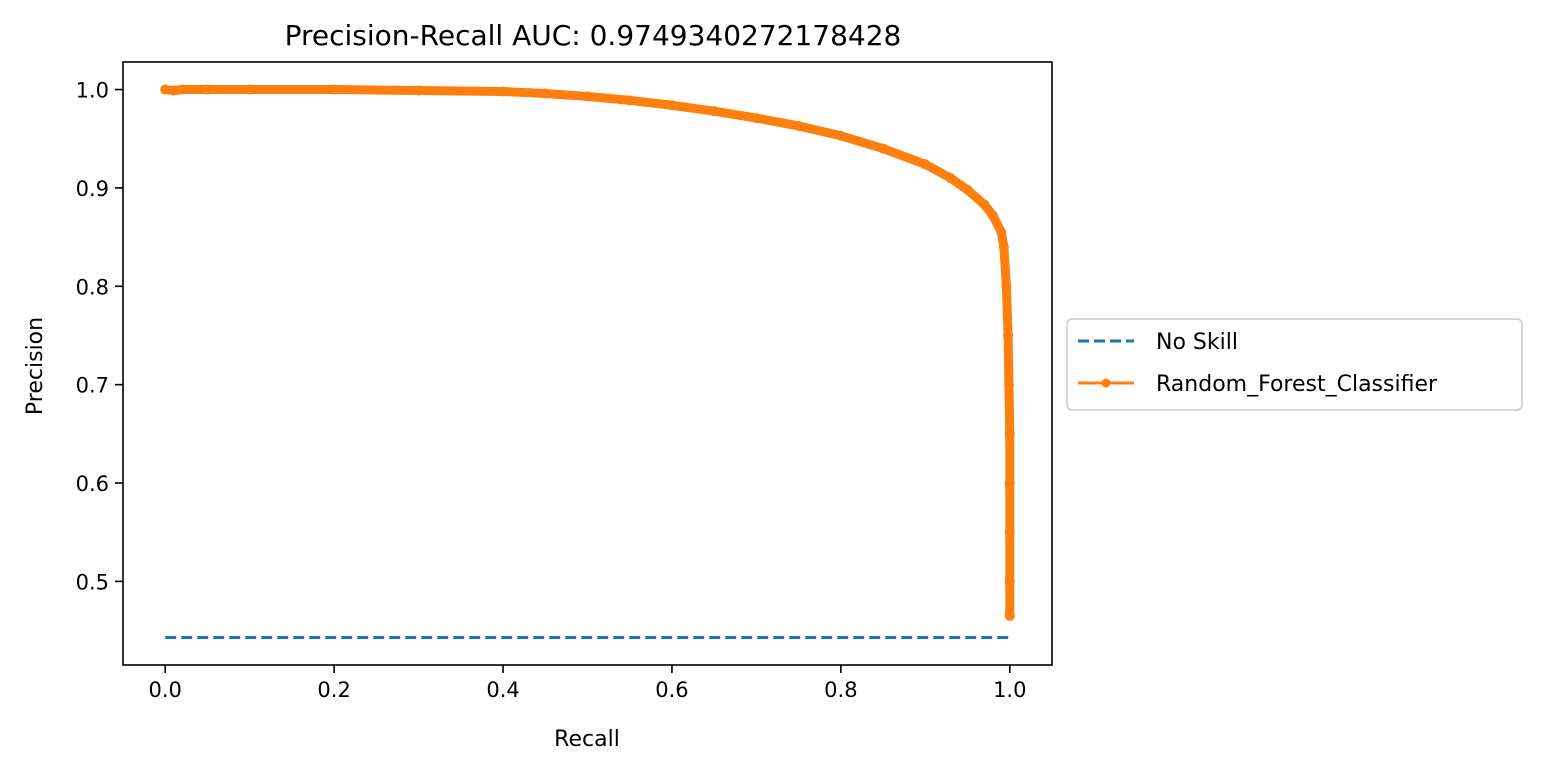  I want to click on legend-label-random-forest: Random_Forest_Classifier, so click(1297, 384).